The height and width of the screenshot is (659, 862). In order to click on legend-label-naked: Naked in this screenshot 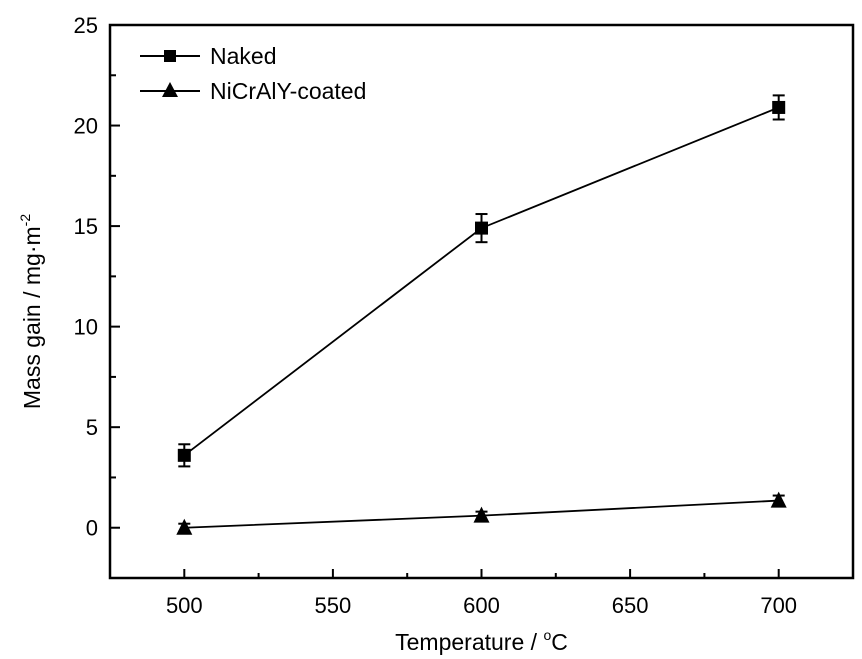, I will do `click(243, 56)`.